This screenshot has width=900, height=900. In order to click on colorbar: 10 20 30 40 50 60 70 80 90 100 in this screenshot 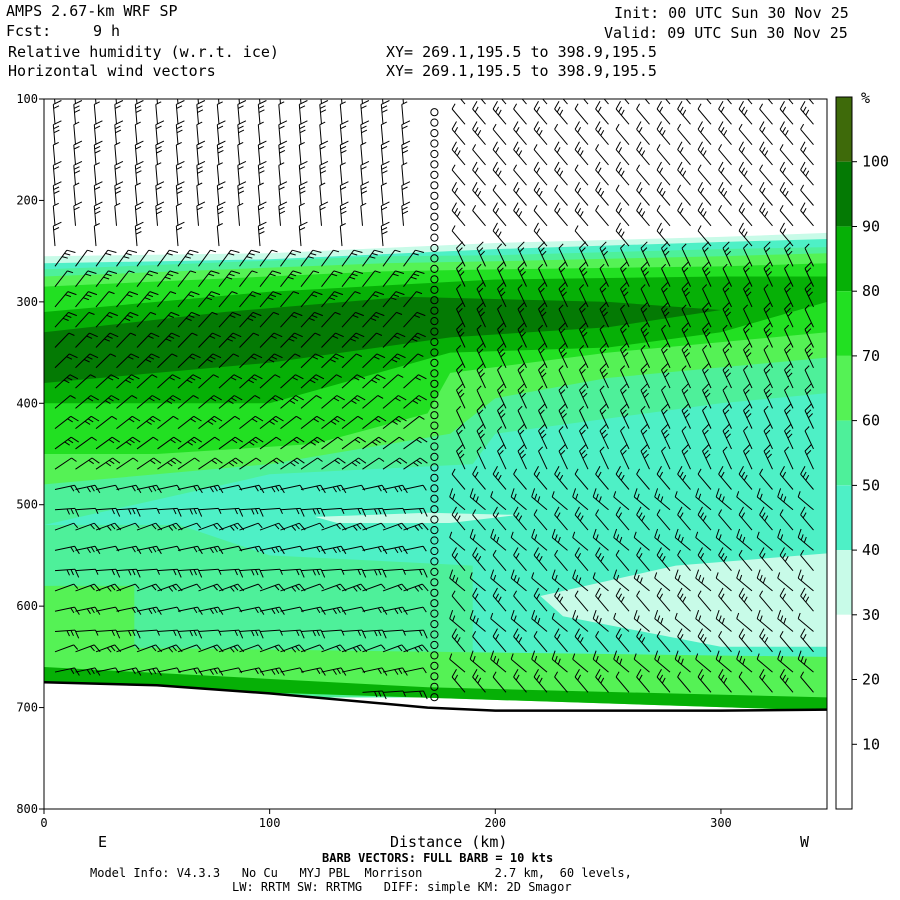, I will do `click(862, 453)`.